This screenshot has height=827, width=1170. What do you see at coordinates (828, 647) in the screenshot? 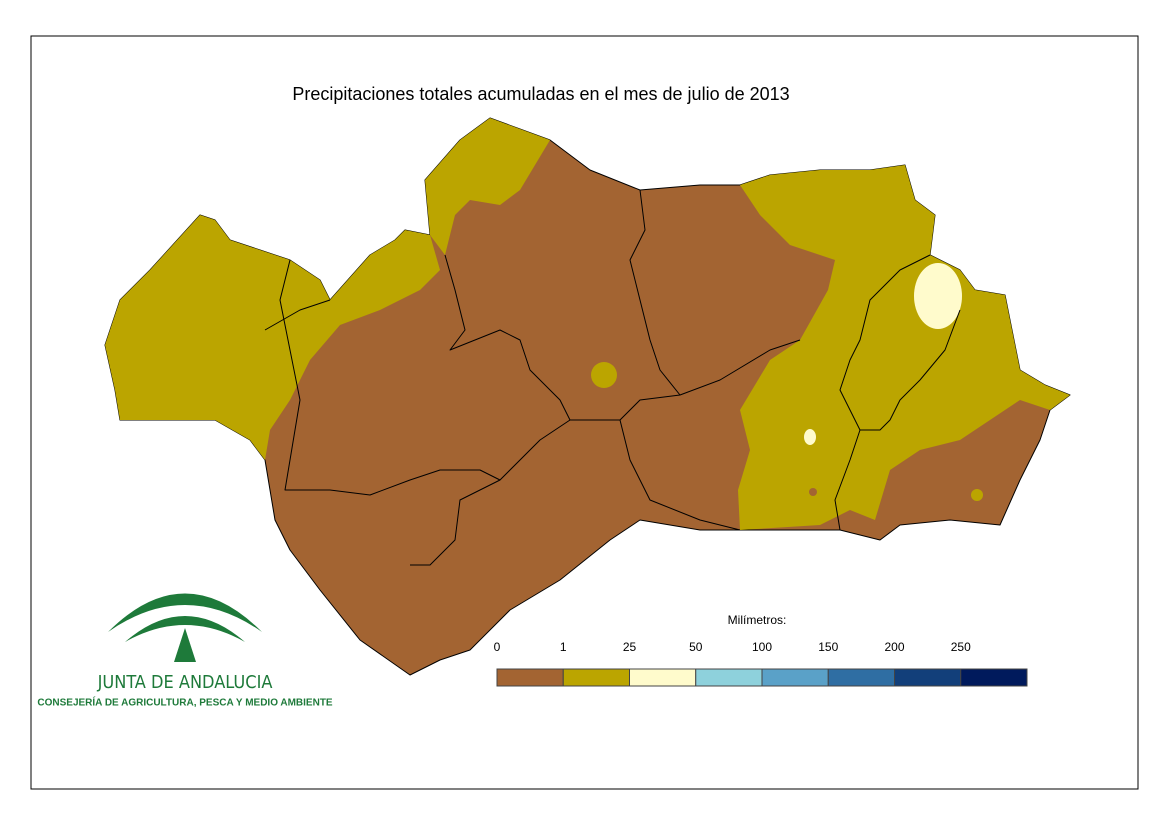
I see `legend-tick-label: 150` at bounding box center [828, 647].